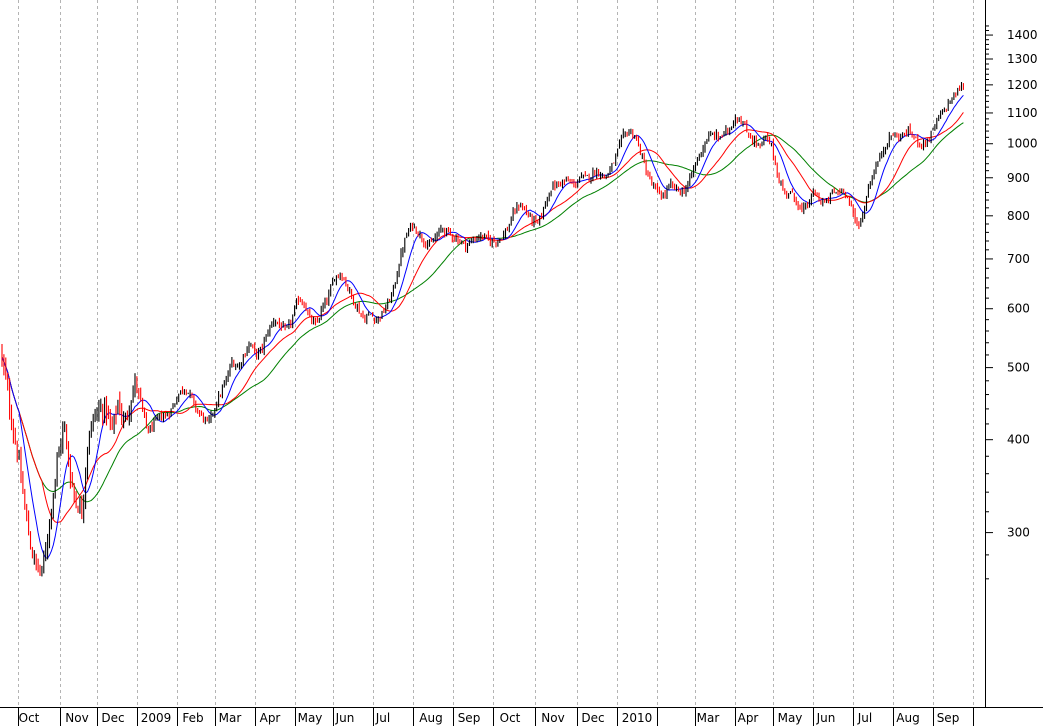 The width and height of the screenshot is (1043, 726). Describe the element at coordinates (1022, 144) in the screenshot. I see `y-tick-label: 1000` at that location.